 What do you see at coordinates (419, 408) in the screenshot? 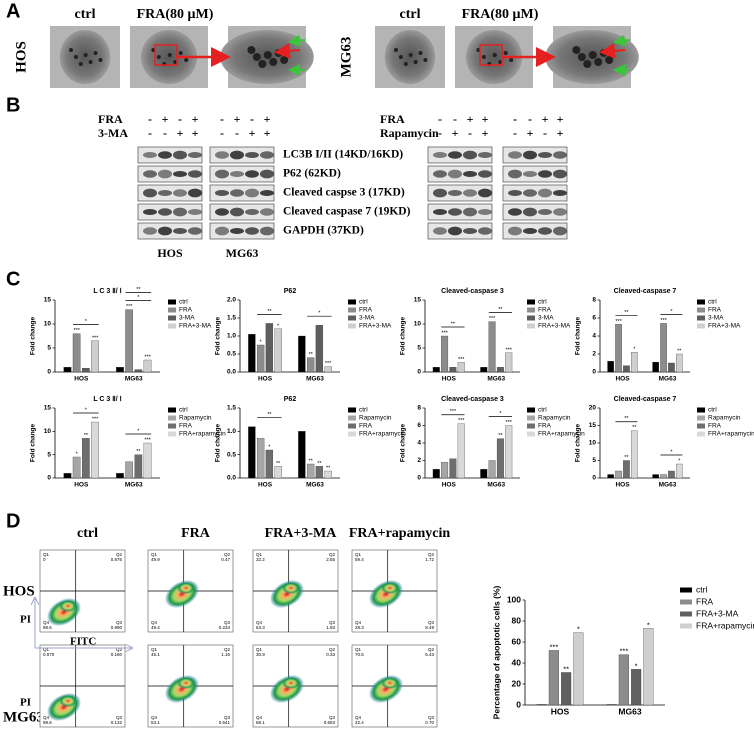
I see `y-tick-label: 8` at bounding box center [419, 408].